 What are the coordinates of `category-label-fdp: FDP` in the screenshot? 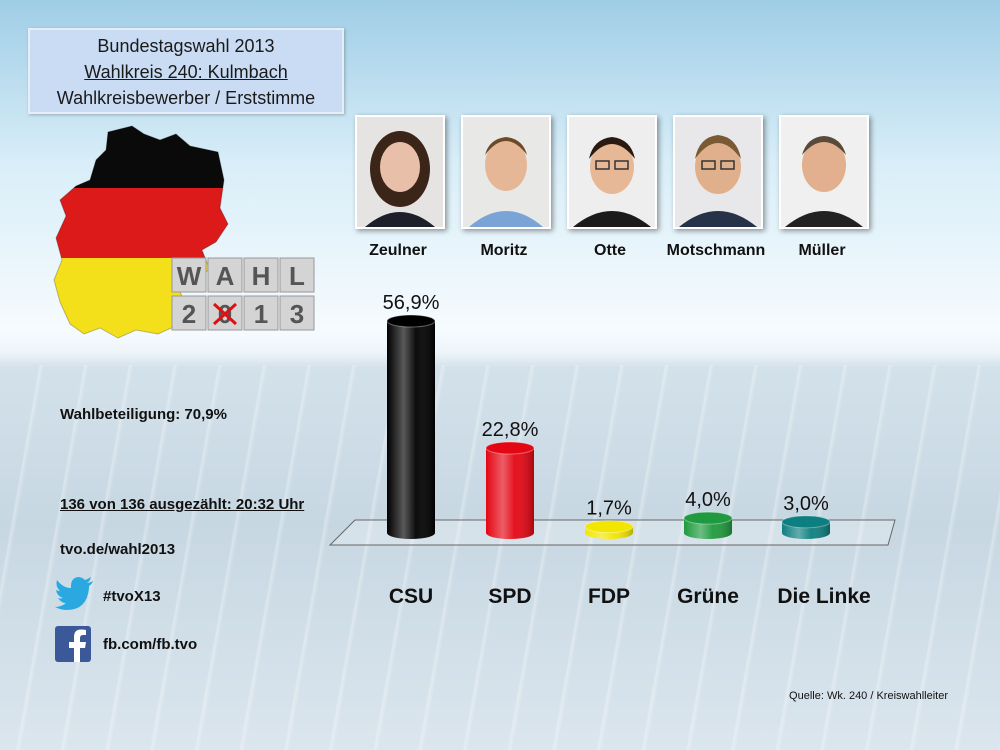 It's located at (609, 596).